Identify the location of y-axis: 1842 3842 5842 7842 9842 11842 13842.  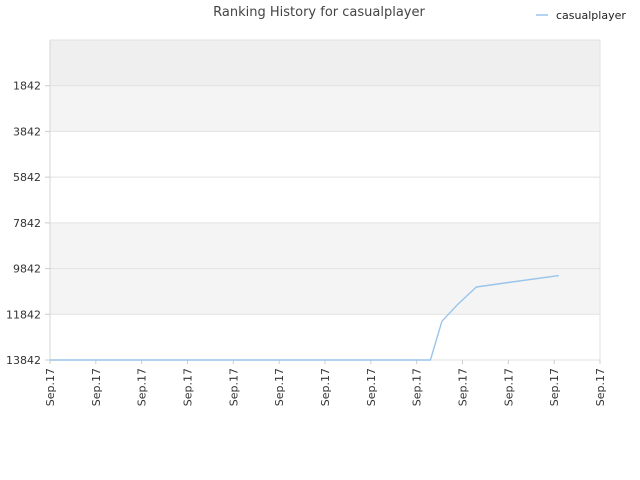
(28, 223).